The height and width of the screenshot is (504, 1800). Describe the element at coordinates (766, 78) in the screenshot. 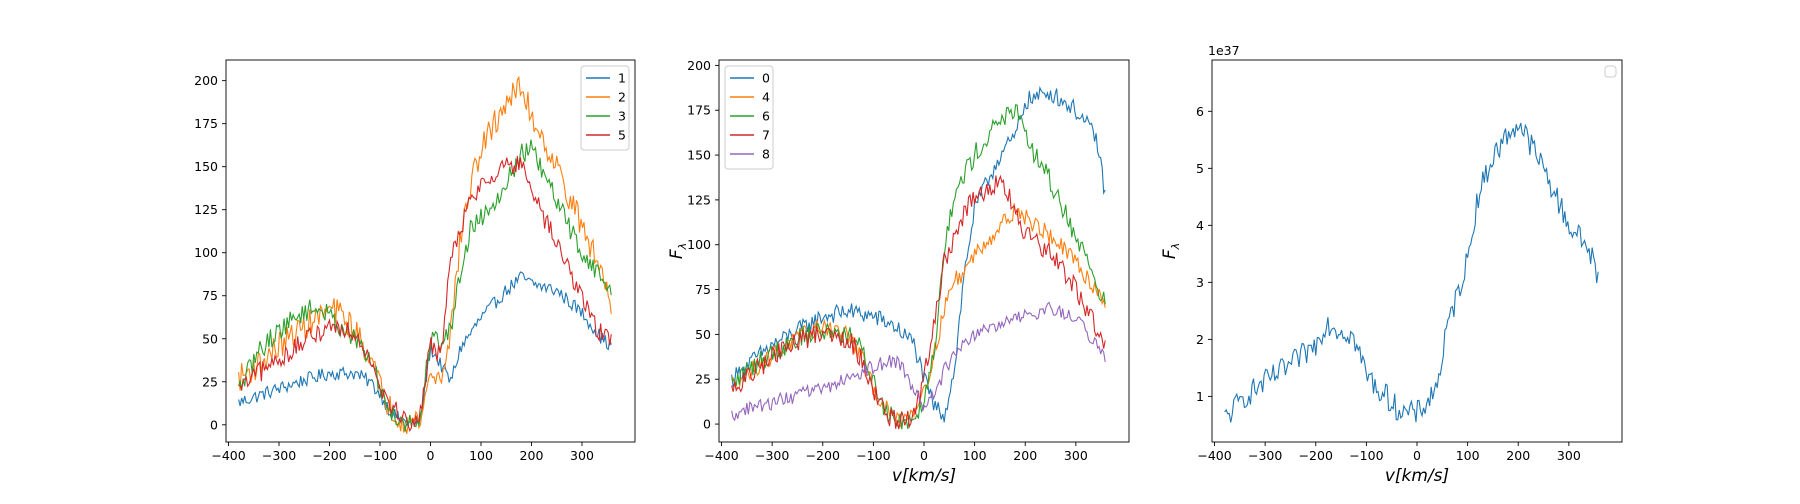

I see `legend-label: 0` at that location.